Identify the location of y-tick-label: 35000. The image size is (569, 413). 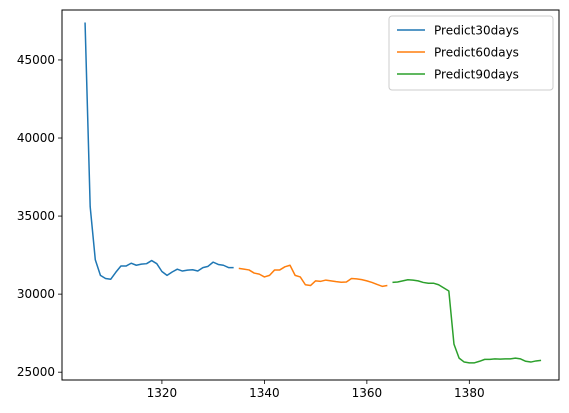
(36, 216).